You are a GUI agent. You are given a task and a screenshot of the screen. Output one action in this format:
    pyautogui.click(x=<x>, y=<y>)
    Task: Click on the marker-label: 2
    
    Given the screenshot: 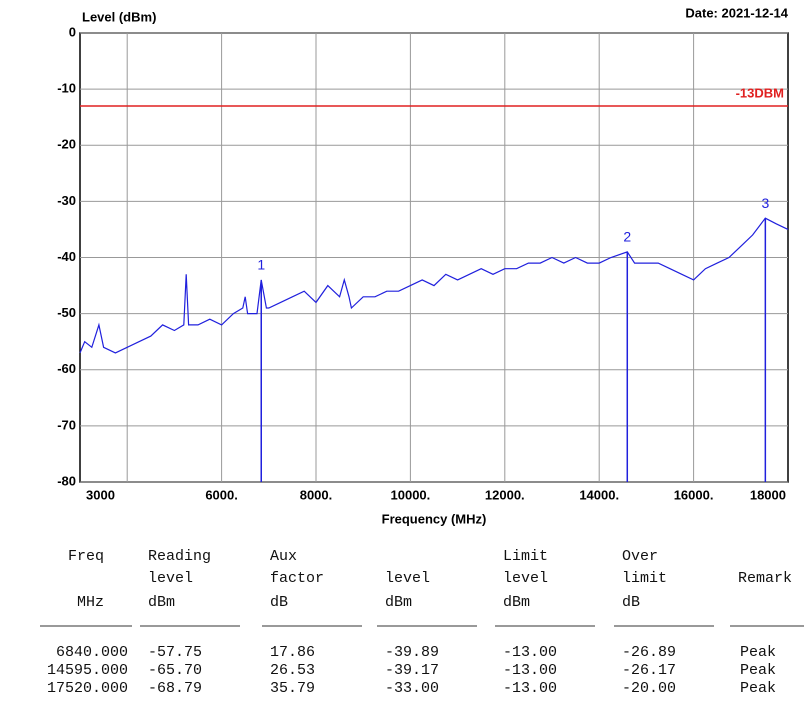 What is the action you would take?
    pyautogui.click(x=627, y=237)
    